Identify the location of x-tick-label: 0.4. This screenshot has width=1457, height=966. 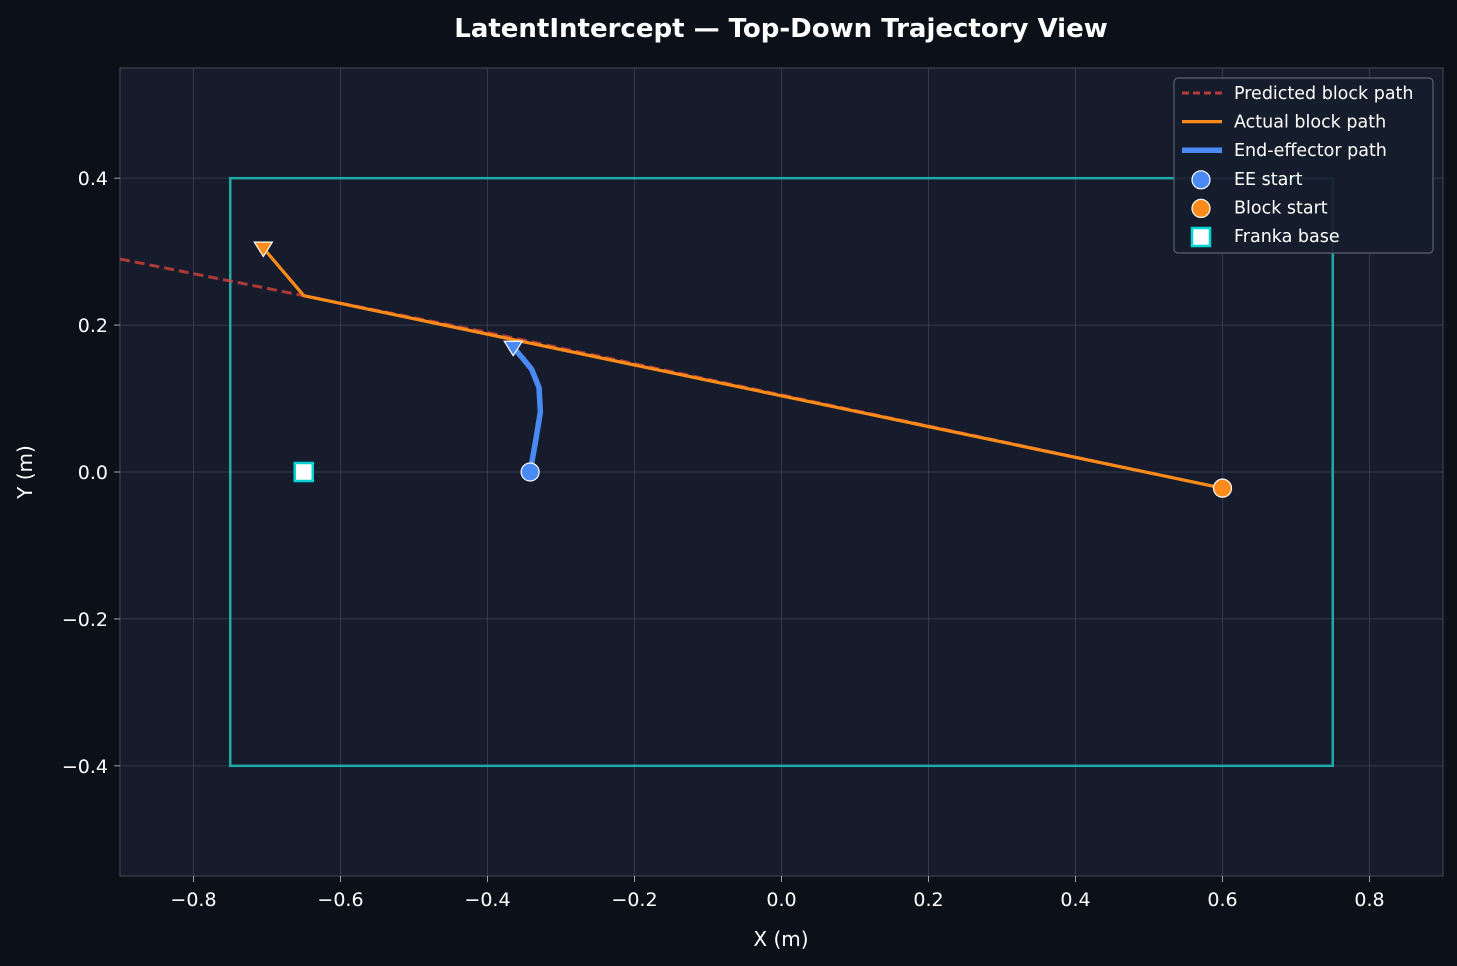
(1075, 900).